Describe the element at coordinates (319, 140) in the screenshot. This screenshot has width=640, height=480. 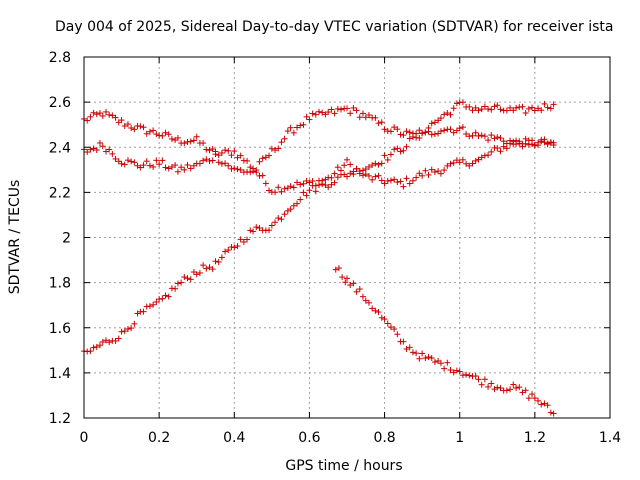
I see `series-series-b` at that location.